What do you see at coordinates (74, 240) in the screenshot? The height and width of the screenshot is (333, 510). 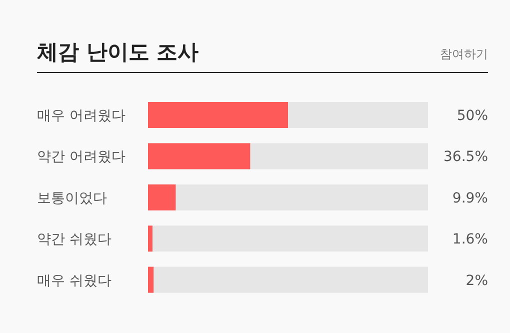 I see `y-tick-label: 약간 쉬웠다` at bounding box center [74, 240].